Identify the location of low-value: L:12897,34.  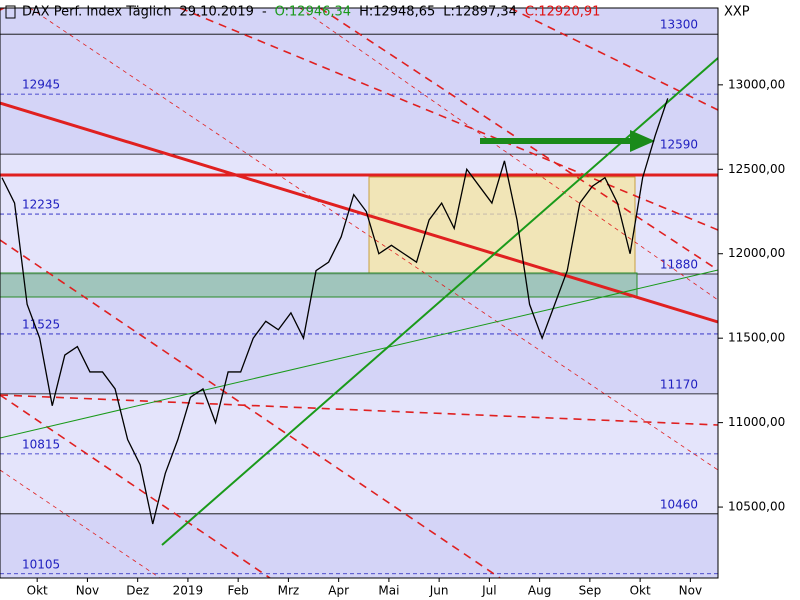
(480, 12).